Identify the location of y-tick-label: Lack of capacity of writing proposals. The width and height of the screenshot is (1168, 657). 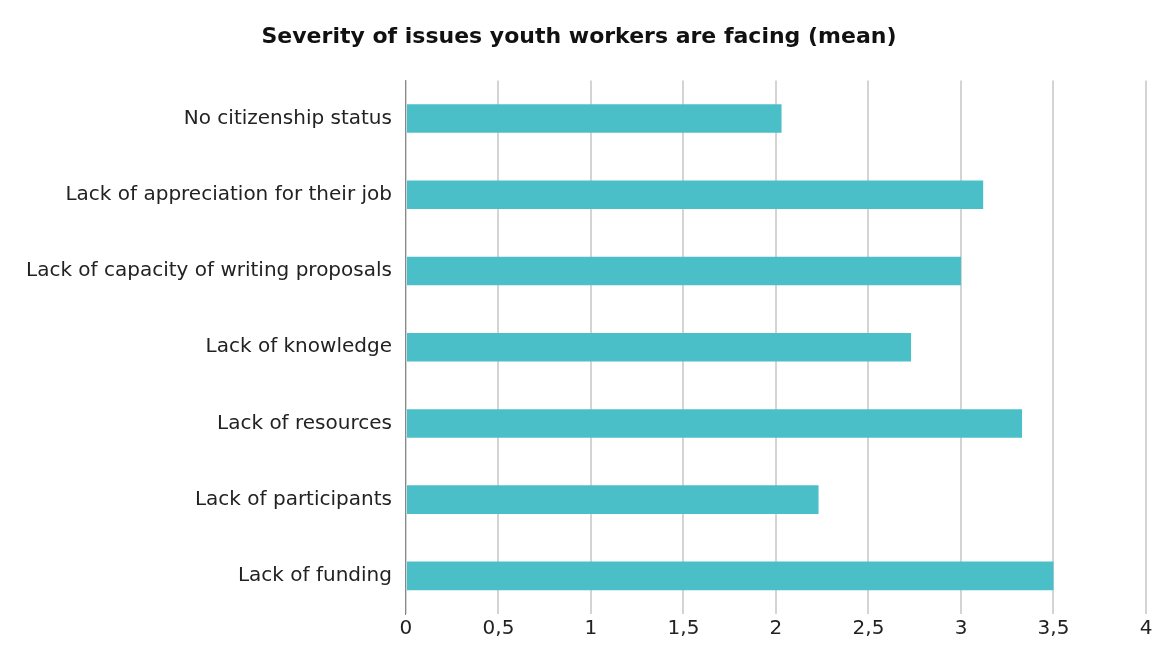
(208, 269).